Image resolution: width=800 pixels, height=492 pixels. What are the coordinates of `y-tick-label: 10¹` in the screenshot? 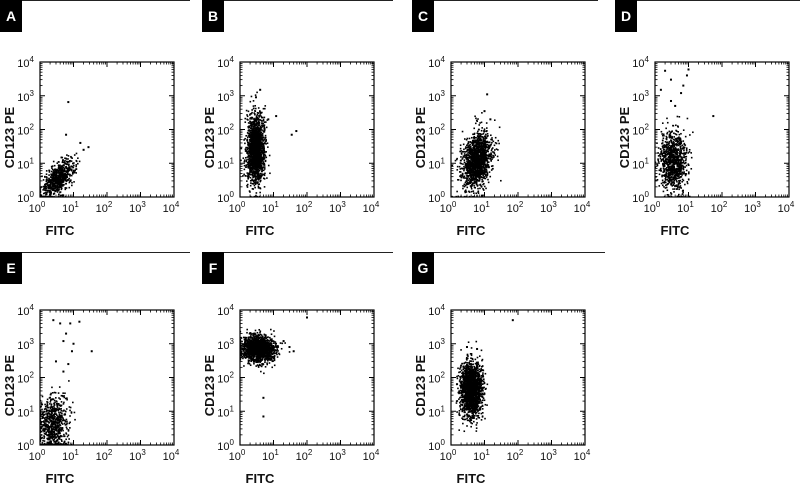 It's located at (25, 163).